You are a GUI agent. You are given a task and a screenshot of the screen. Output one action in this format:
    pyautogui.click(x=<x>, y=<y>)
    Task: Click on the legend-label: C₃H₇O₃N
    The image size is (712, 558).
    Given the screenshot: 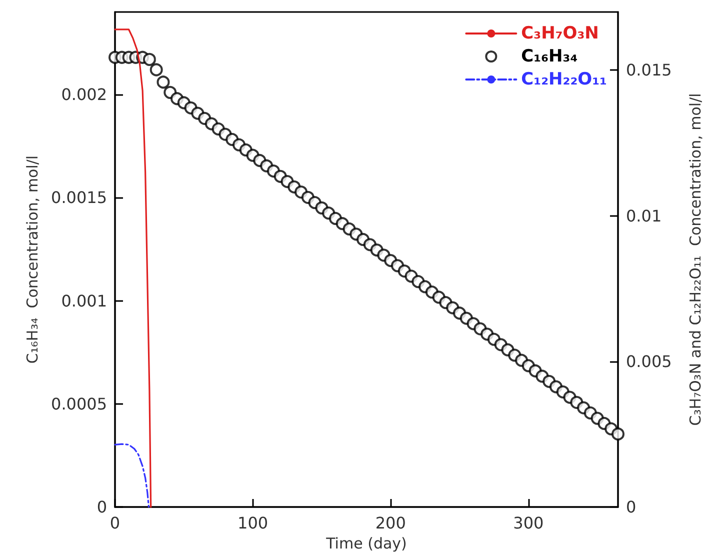 What is the action you would take?
    pyautogui.click(x=560, y=34)
    